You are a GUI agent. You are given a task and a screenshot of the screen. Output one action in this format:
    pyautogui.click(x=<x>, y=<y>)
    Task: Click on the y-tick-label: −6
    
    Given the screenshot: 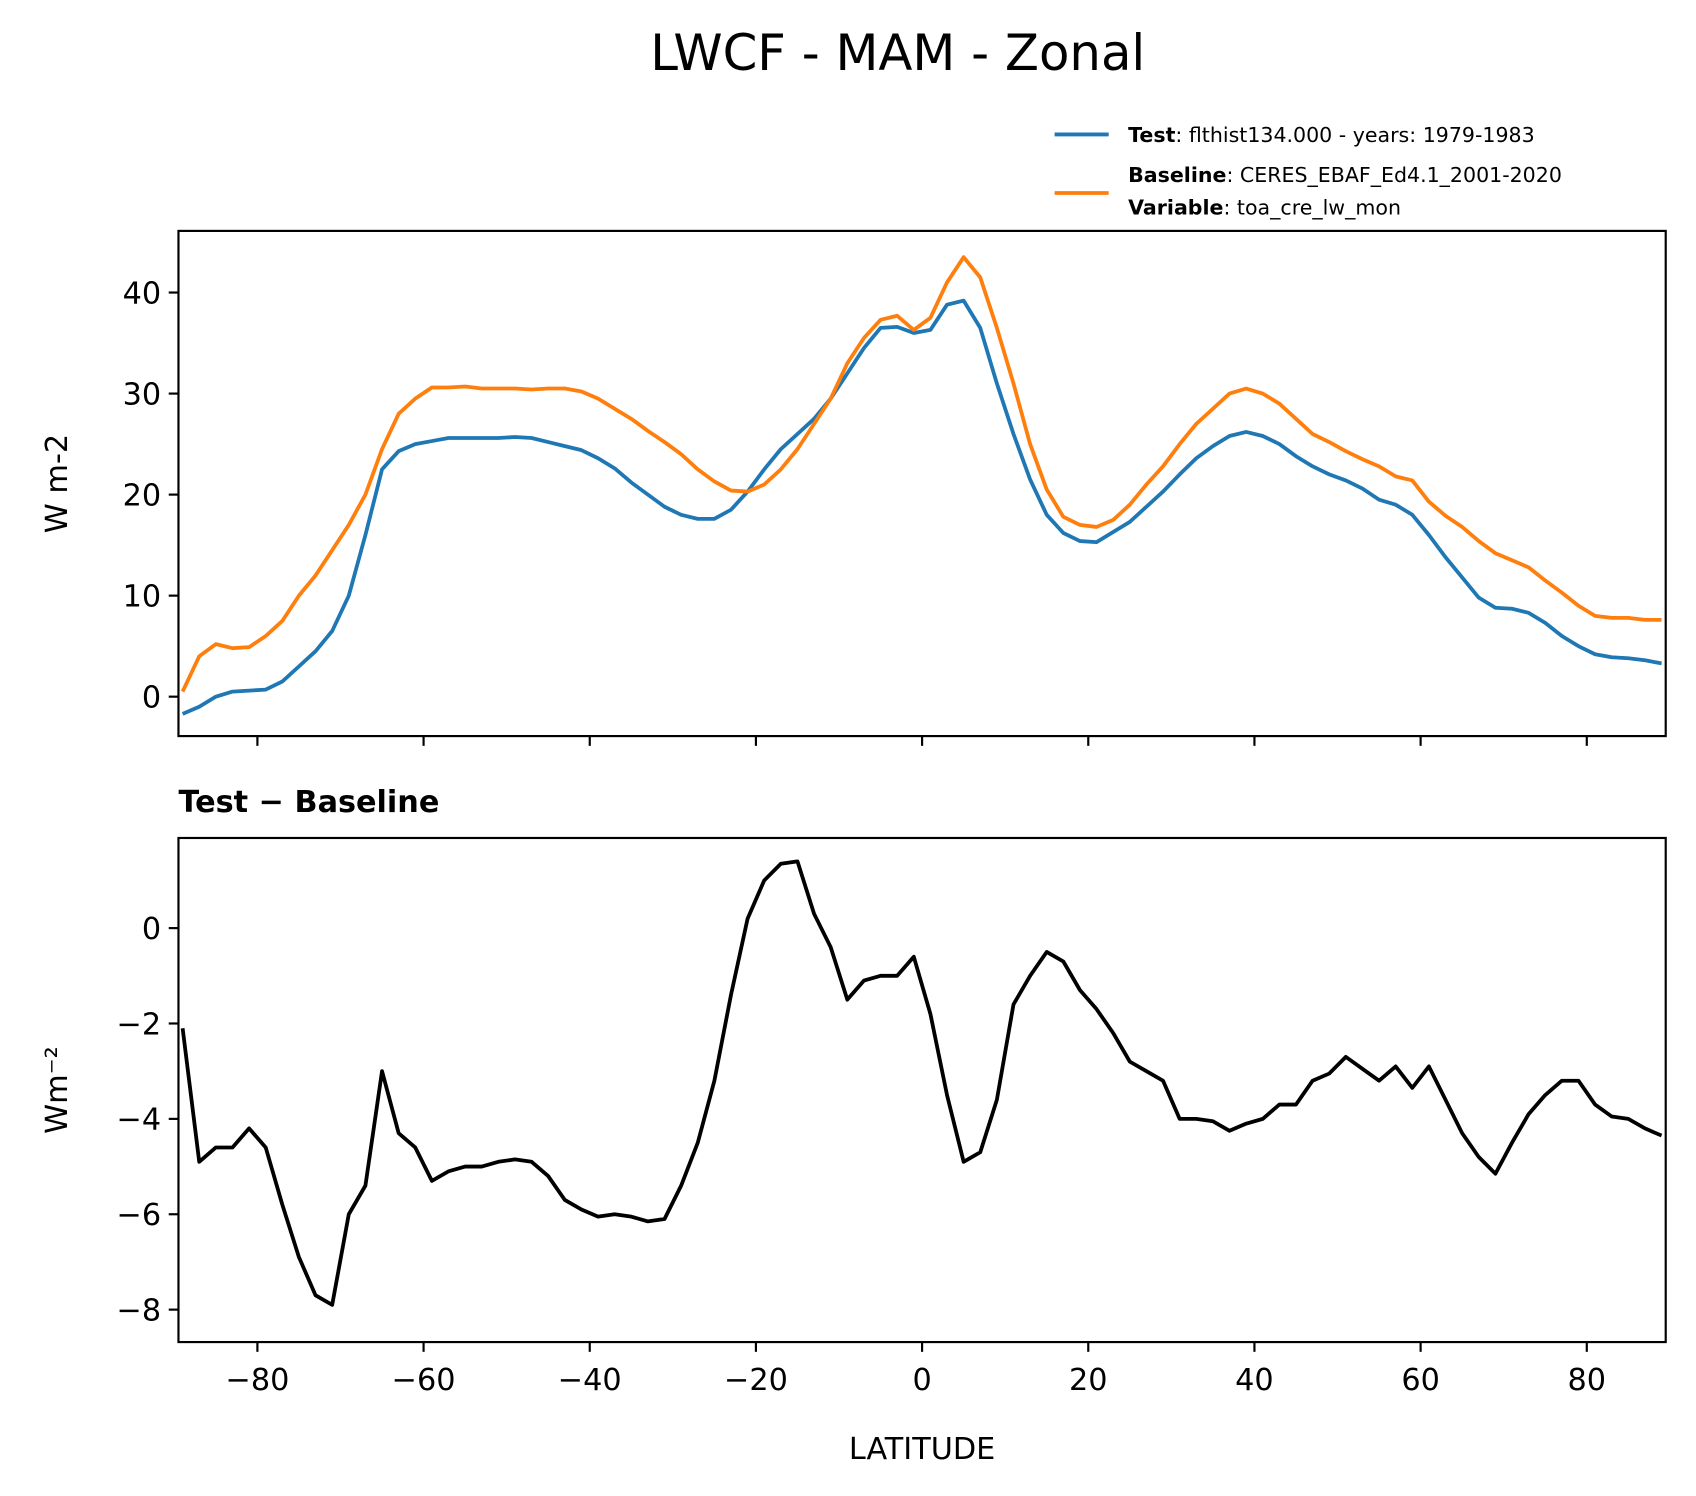 What is the action you would take?
    pyautogui.click(x=139, y=1215)
    